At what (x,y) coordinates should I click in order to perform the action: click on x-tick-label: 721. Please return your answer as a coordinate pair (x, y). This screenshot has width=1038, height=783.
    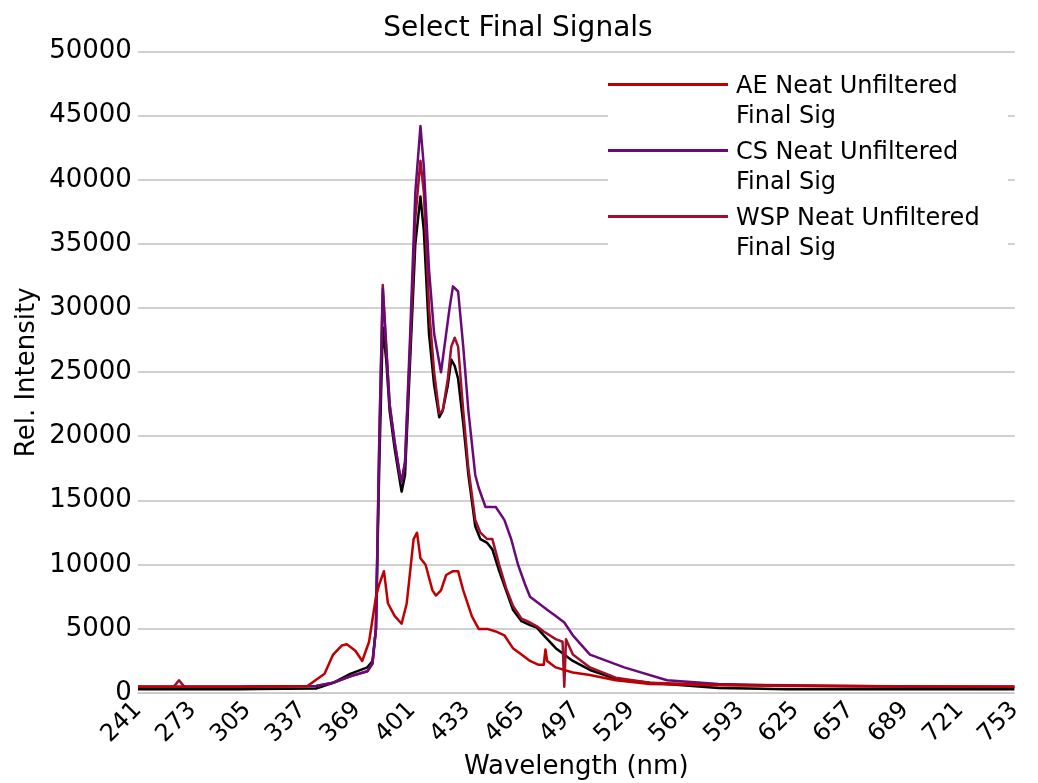
    Looking at the image, I should click on (942, 721).